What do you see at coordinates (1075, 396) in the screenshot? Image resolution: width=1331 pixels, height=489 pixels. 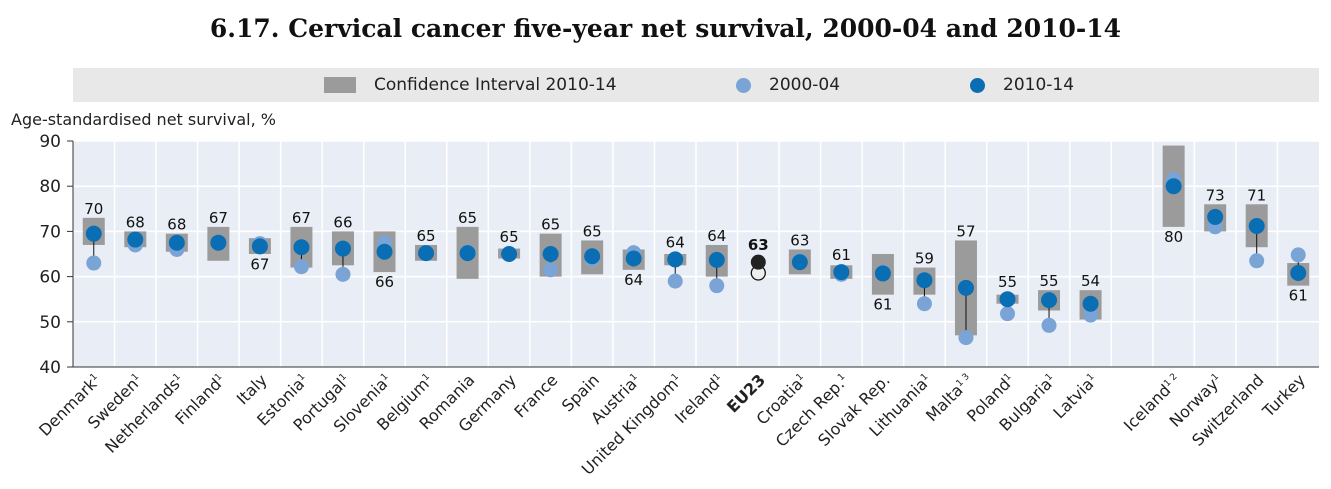 I see `x-tick-label: Latvia1` at bounding box center [1075, 396].